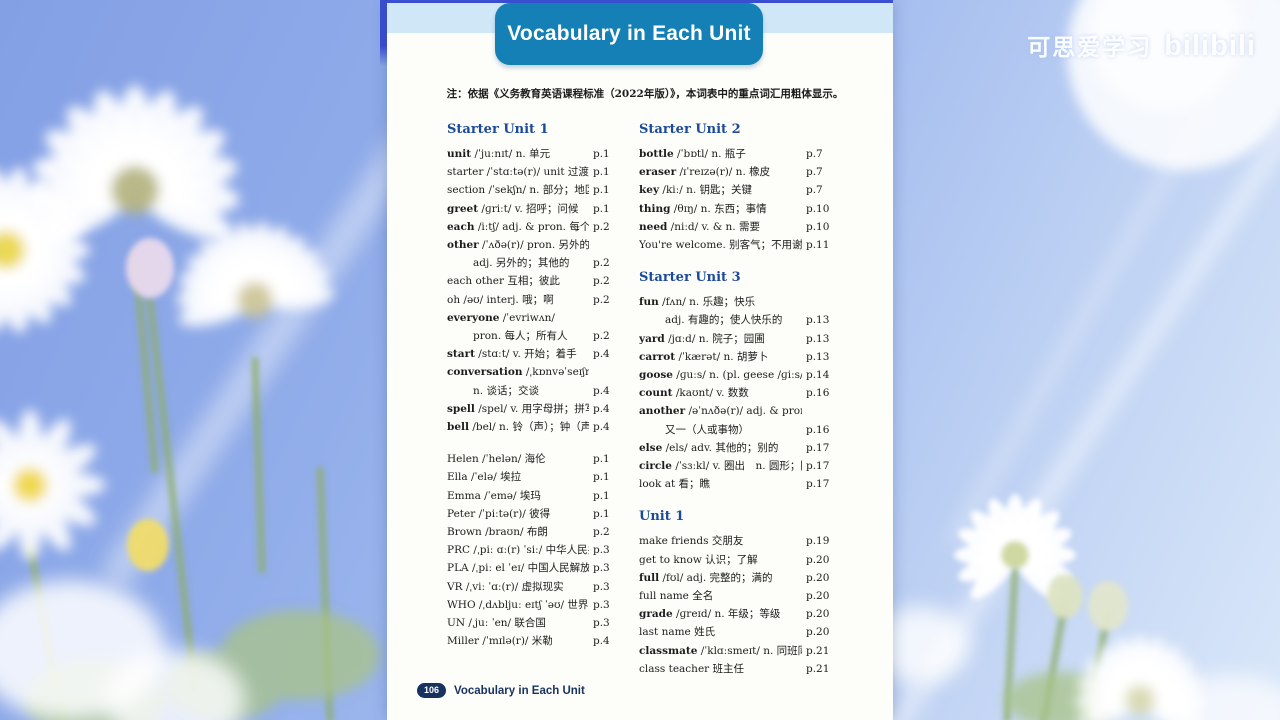  Describe the element at coordinates (690, 129) in the screenshot. I see `unit-heading: Starter Unit 2` at that location.